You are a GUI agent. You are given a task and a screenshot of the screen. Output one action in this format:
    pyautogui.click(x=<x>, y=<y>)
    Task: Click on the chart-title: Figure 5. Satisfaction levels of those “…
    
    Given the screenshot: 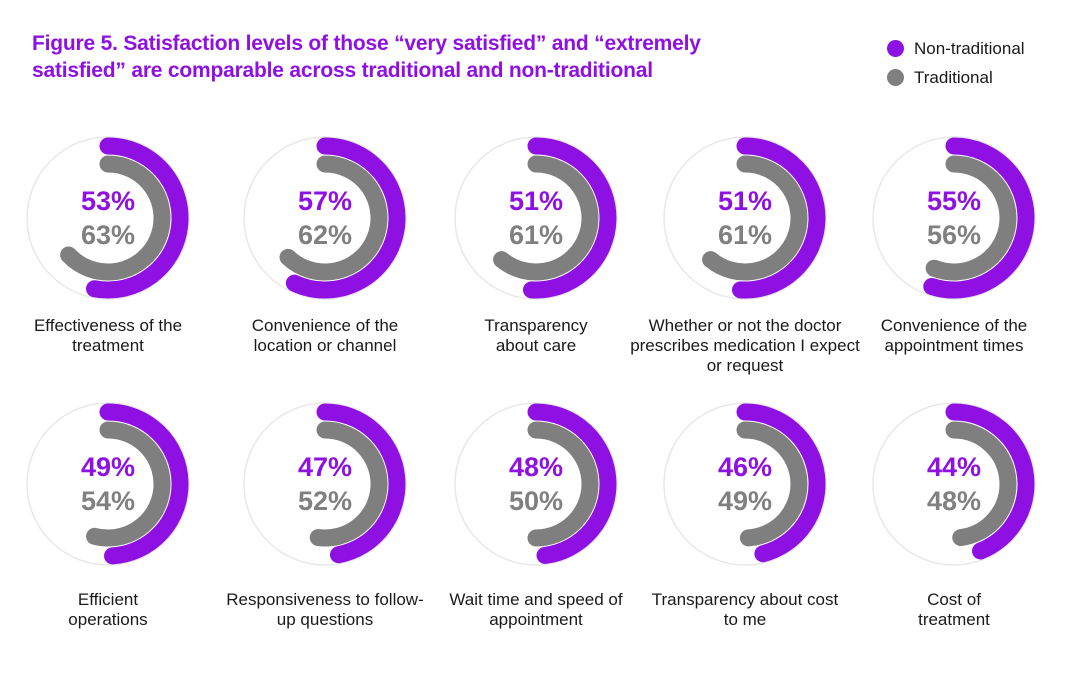 What is the action you would take?
    pyautogui.click(x=366, y=57)
    